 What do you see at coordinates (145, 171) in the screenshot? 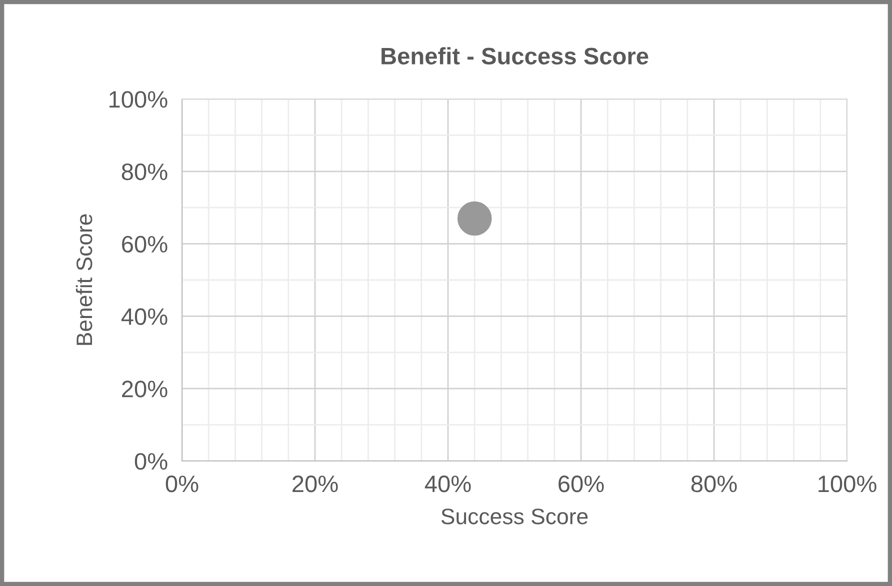
I see `y-tick-label: 80%` at bounding box center [145, 171].